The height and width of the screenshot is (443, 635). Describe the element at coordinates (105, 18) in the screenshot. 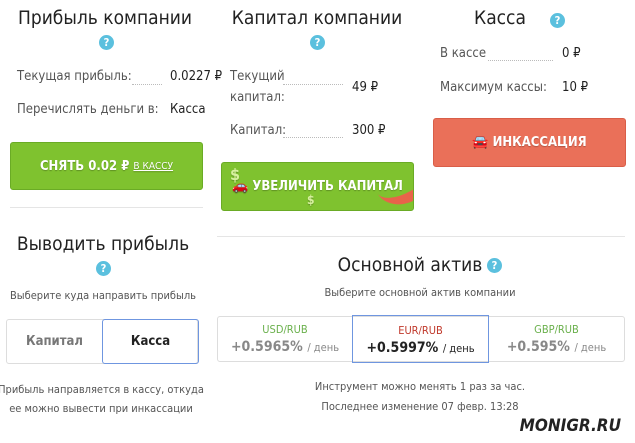

I see `profit-title: Прибыль компании` at that location.